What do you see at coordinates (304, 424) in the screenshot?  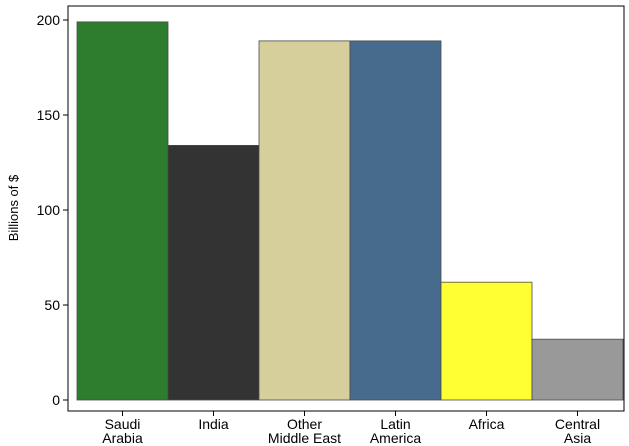 I see `x-tick-label-line: Other` at bounding box center [304, 424].